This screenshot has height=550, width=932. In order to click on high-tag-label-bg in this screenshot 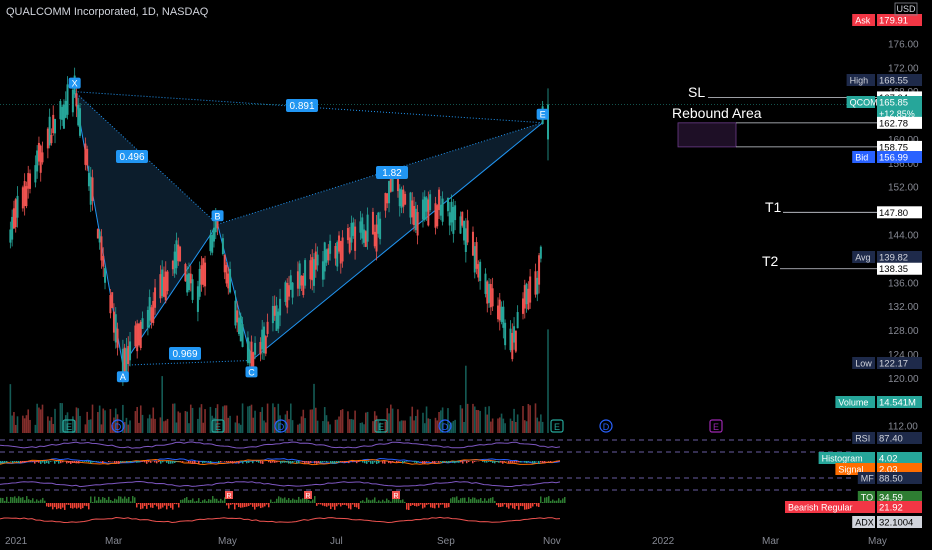, I will do `click(860, 80)`.